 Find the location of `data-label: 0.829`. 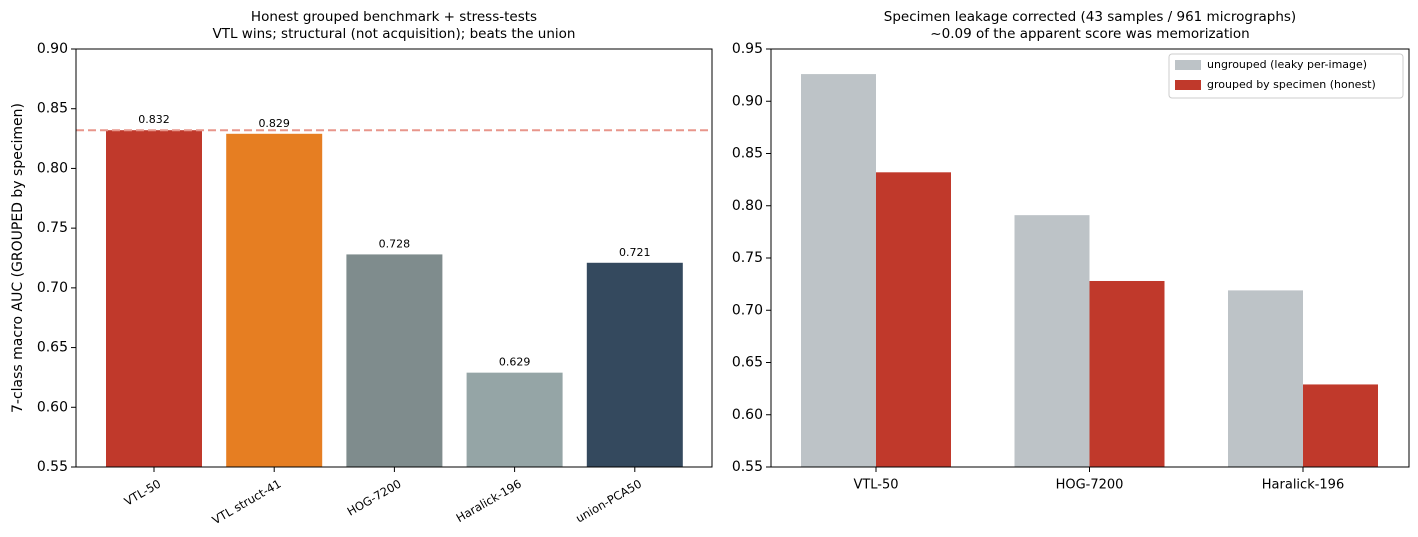

data-label: 0.829 is located at coordinates (274, 123).